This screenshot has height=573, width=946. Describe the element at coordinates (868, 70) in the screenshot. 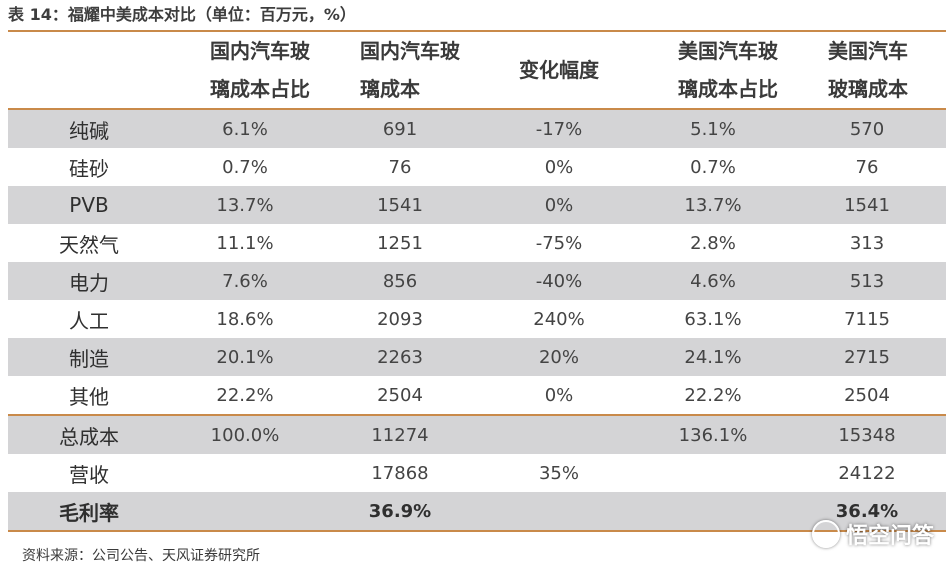

I see `header-us-cost: 美国汽车 玻璃成本` at that location.